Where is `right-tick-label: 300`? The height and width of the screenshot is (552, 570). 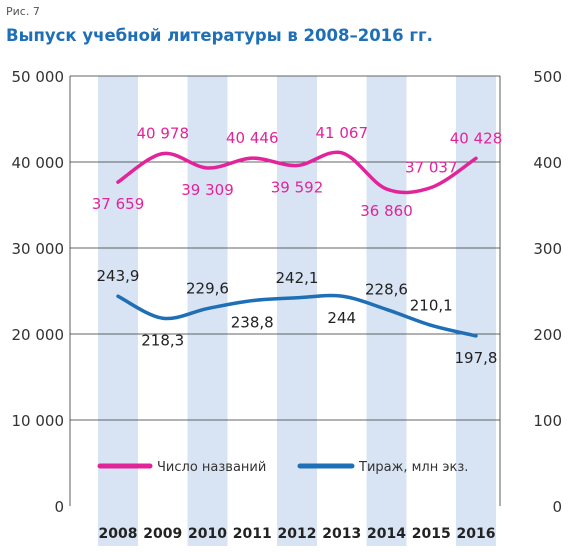
right-tick-label: 300 is located at coordinates (547, 249).